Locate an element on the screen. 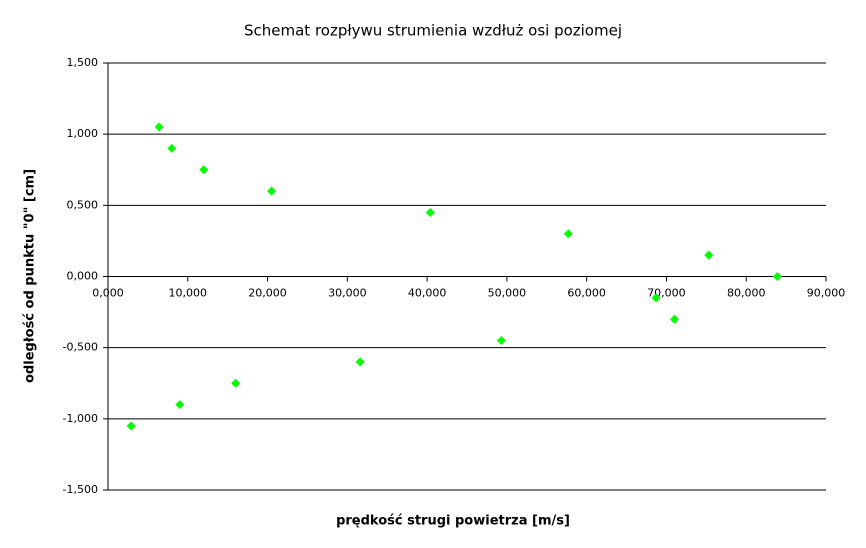 The image size is (866, 548). x-tick-label: 40,000 is located at coordinates (427, 293).